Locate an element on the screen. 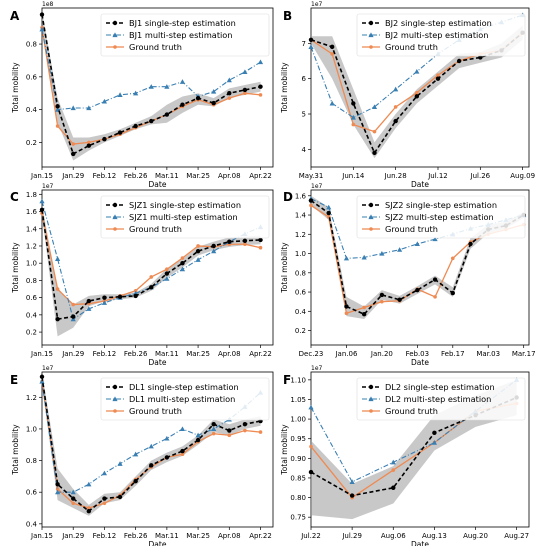 The image size is (541, 546). y-tick-label: 5 is located at coordinates (304, 115).